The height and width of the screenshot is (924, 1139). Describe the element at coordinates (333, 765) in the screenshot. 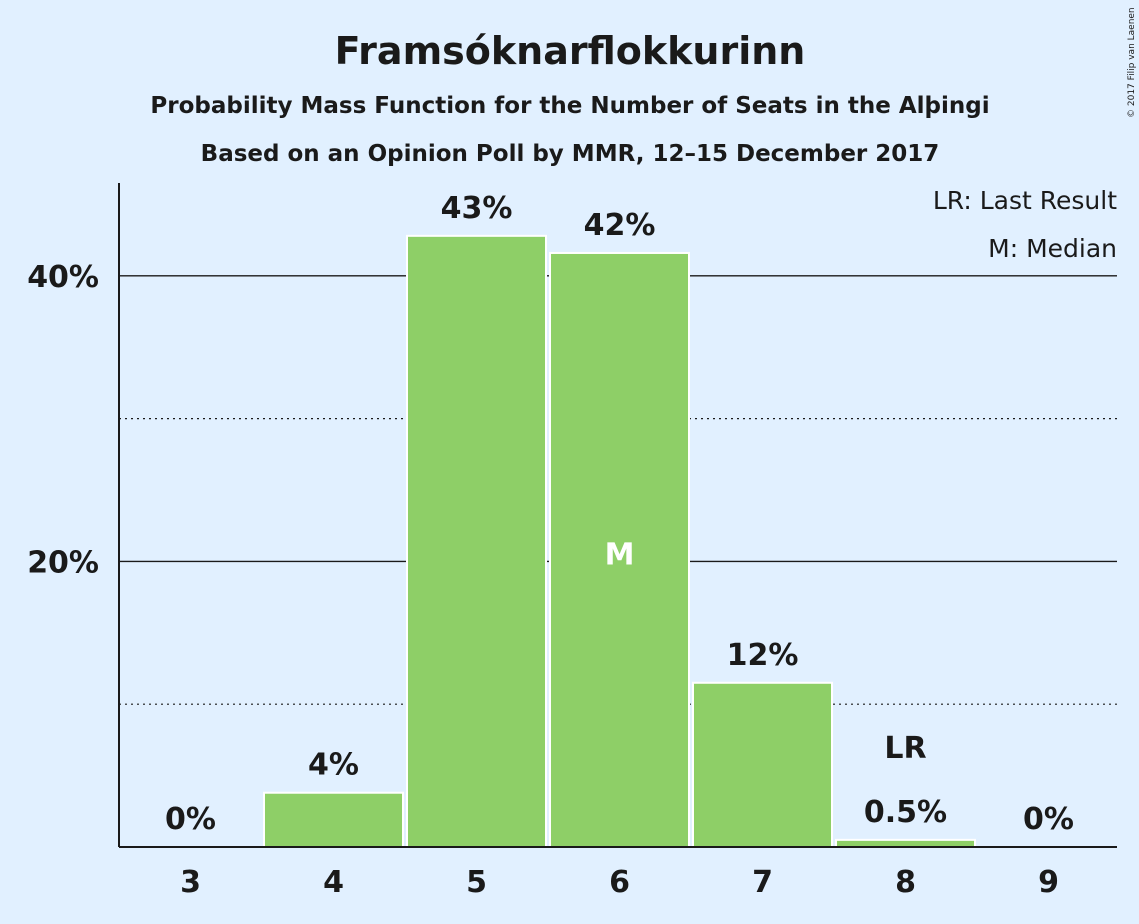

I see `data-label-seats-4: 4%` at that location.